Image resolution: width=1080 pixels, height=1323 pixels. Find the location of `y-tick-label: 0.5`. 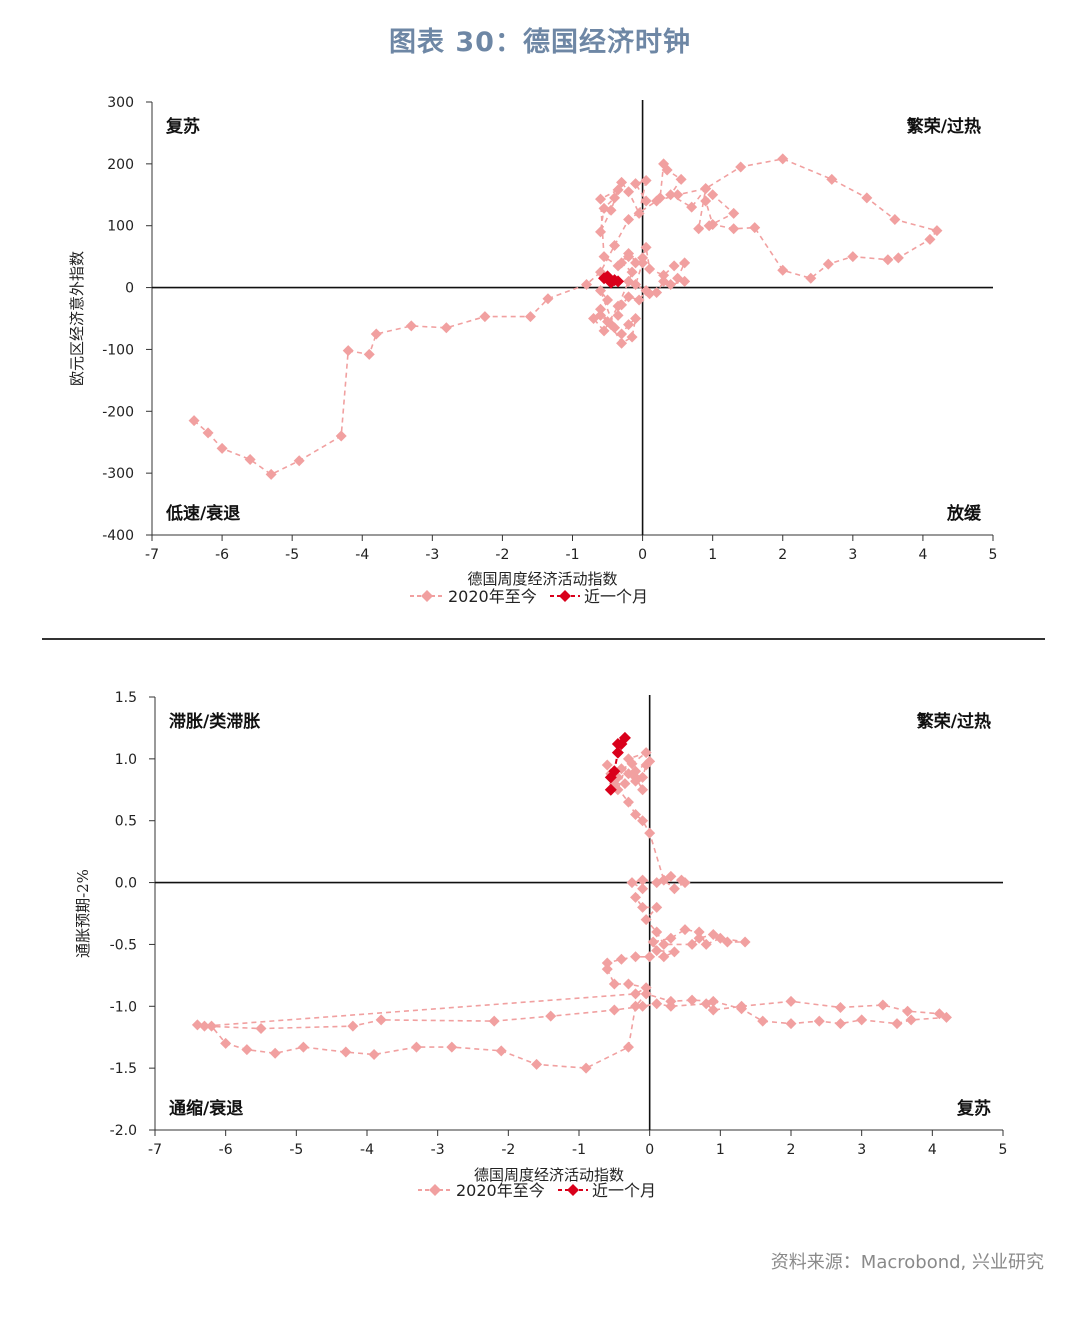

y-tick-label: 0.5 is located at coordinates (126, 822).